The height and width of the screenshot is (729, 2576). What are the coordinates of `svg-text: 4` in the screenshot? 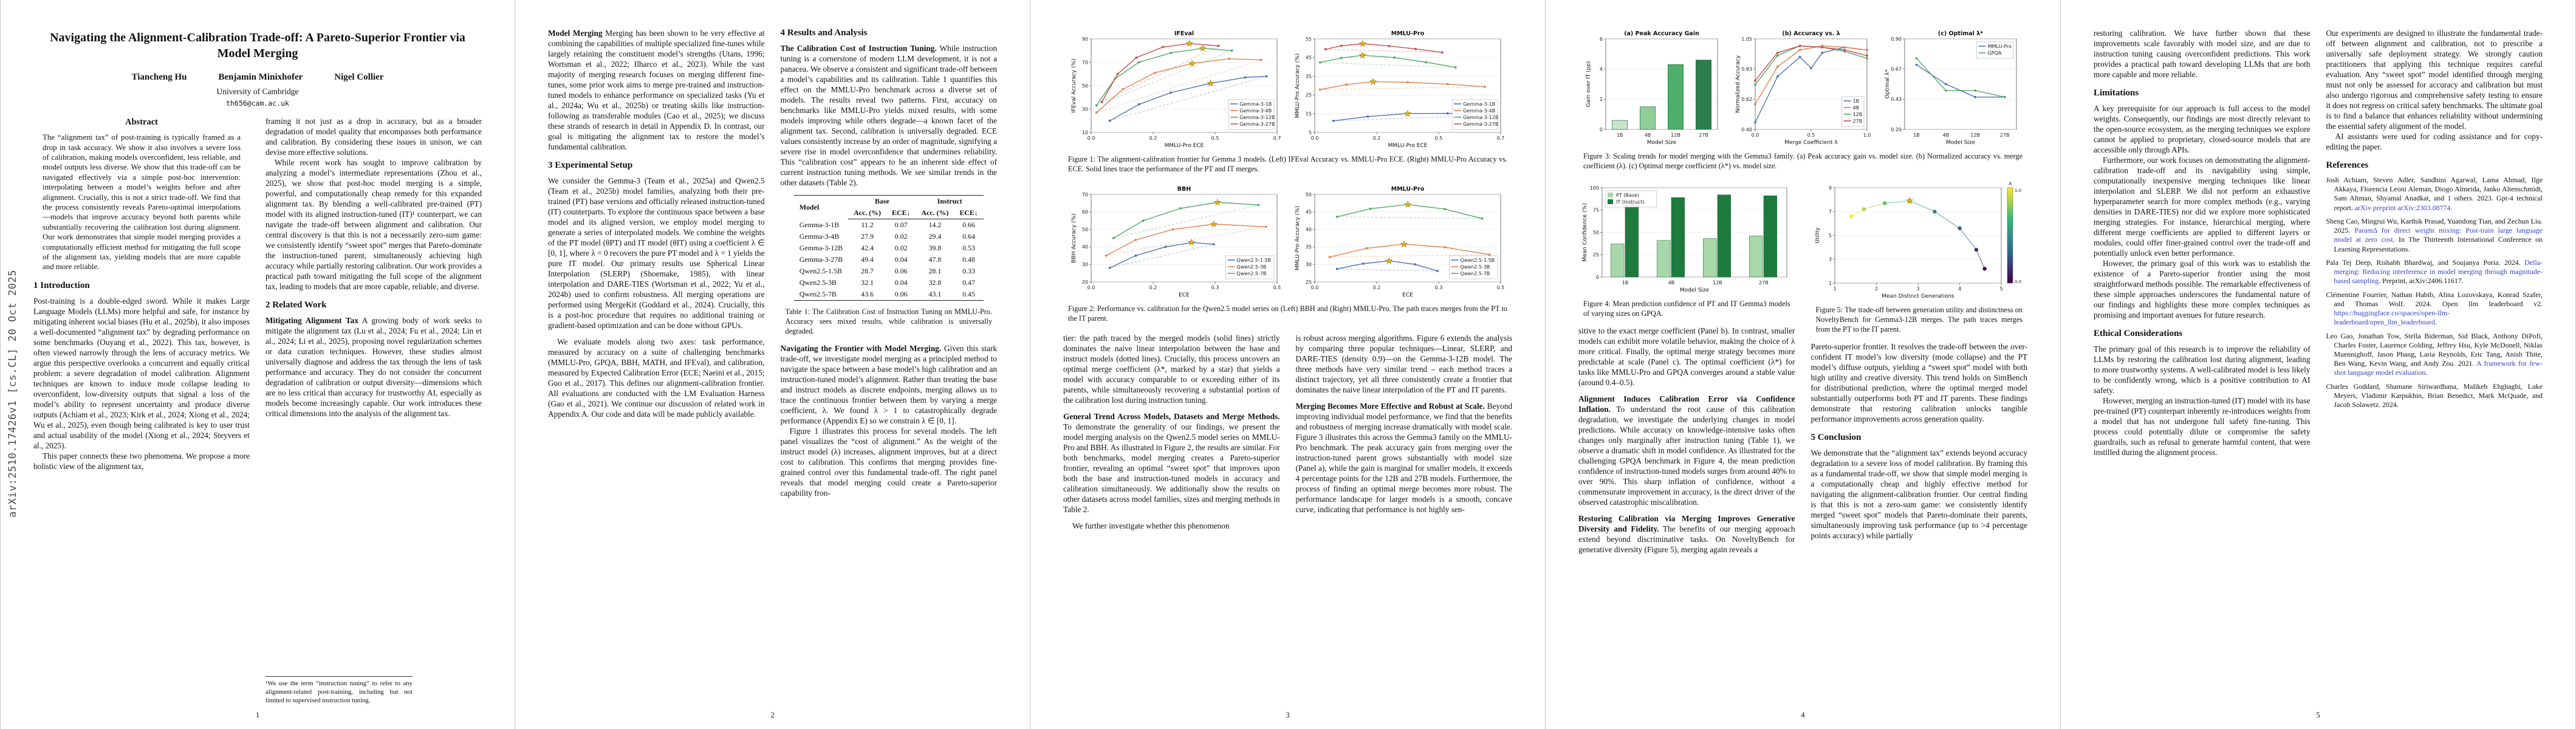 It's located at (1600, 69).